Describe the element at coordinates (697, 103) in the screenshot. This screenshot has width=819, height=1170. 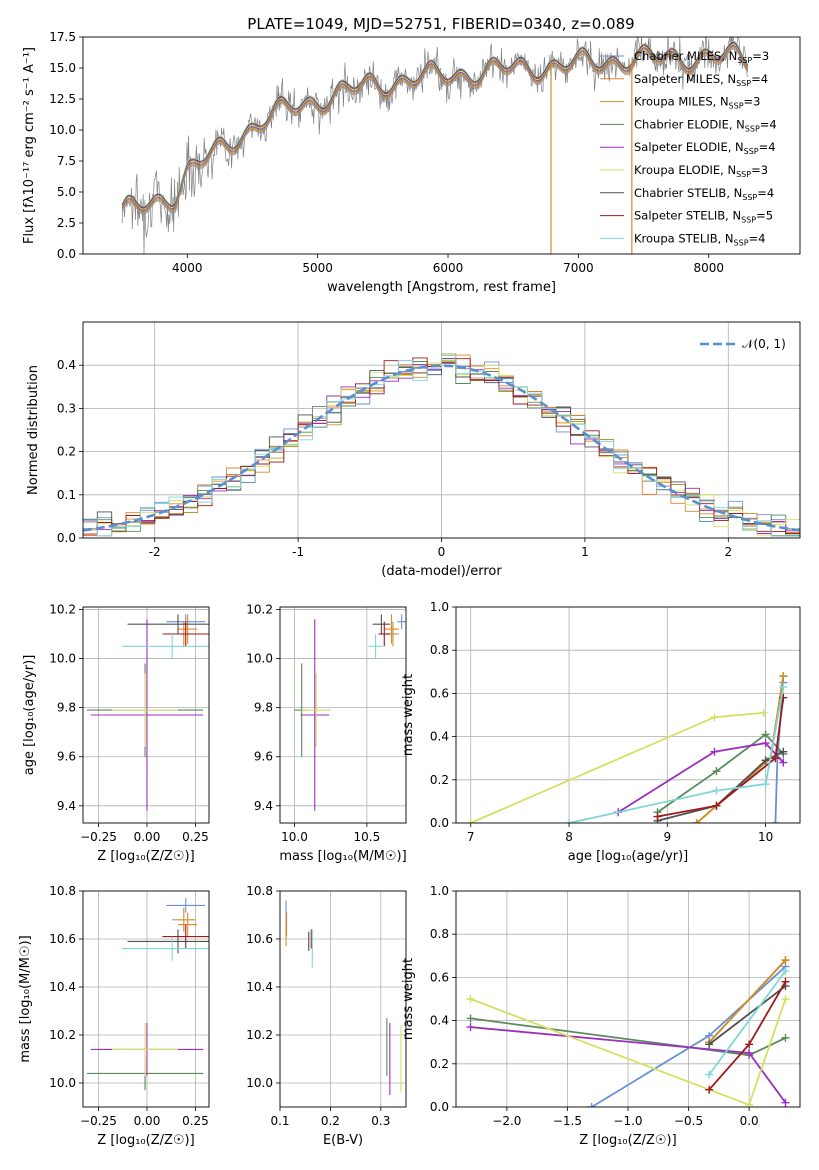
I see `legend-entry: Kroupa MILES, NSSP=3` at that location.